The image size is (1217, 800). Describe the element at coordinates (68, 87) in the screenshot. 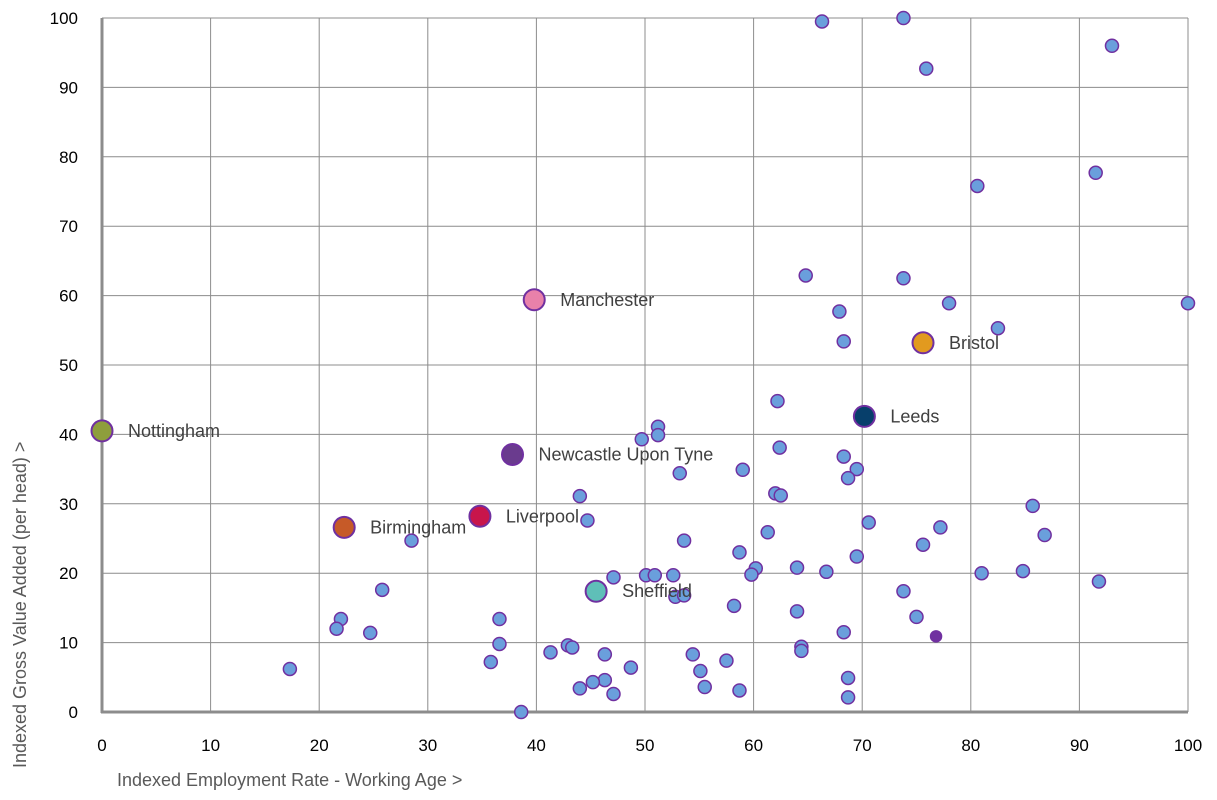

I see `y-tick-label: 90` at that location.